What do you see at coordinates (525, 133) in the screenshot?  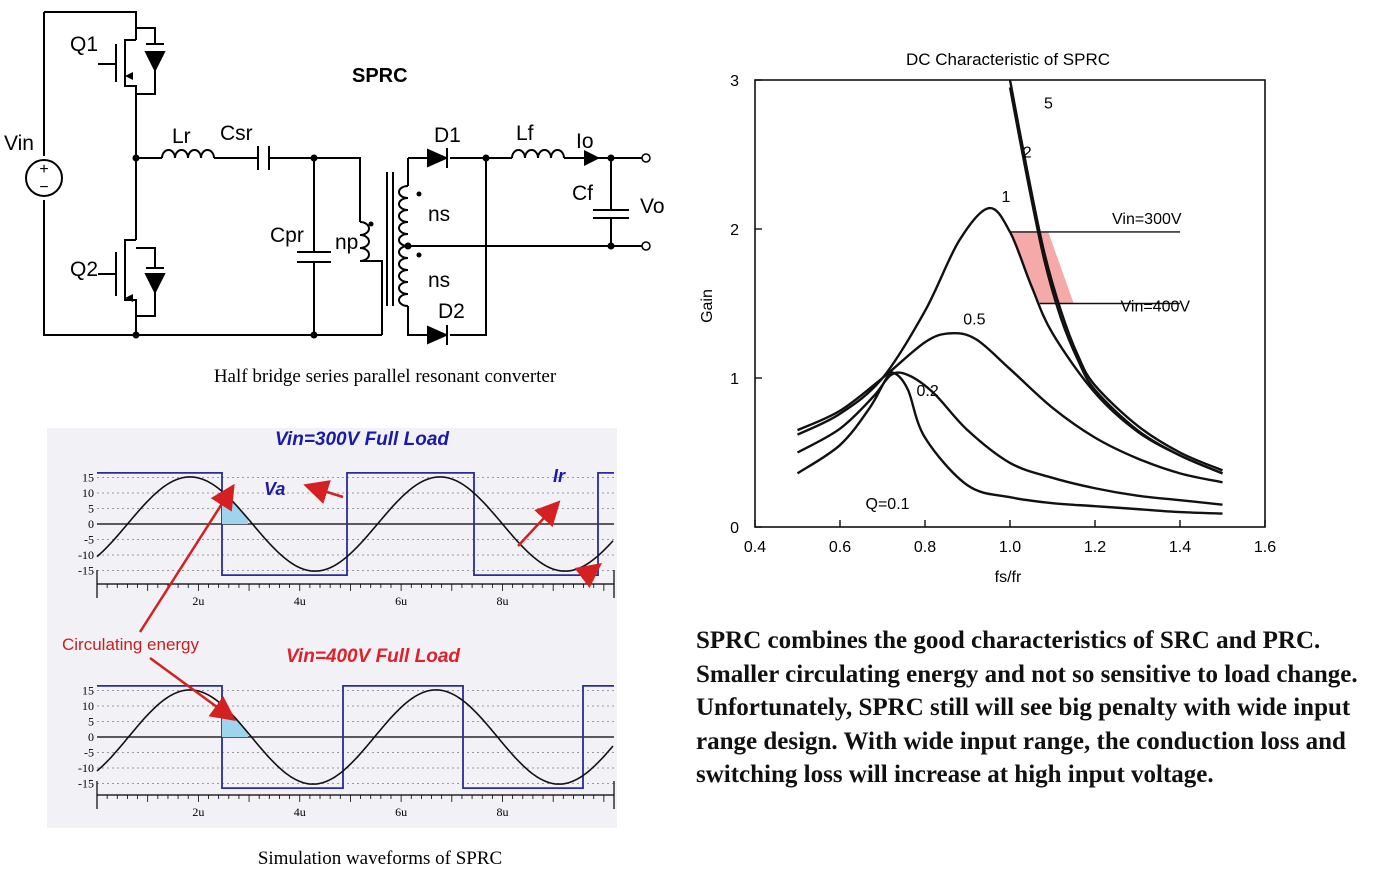 I see `lf-label: Lf` at bounding box center [525, 133].